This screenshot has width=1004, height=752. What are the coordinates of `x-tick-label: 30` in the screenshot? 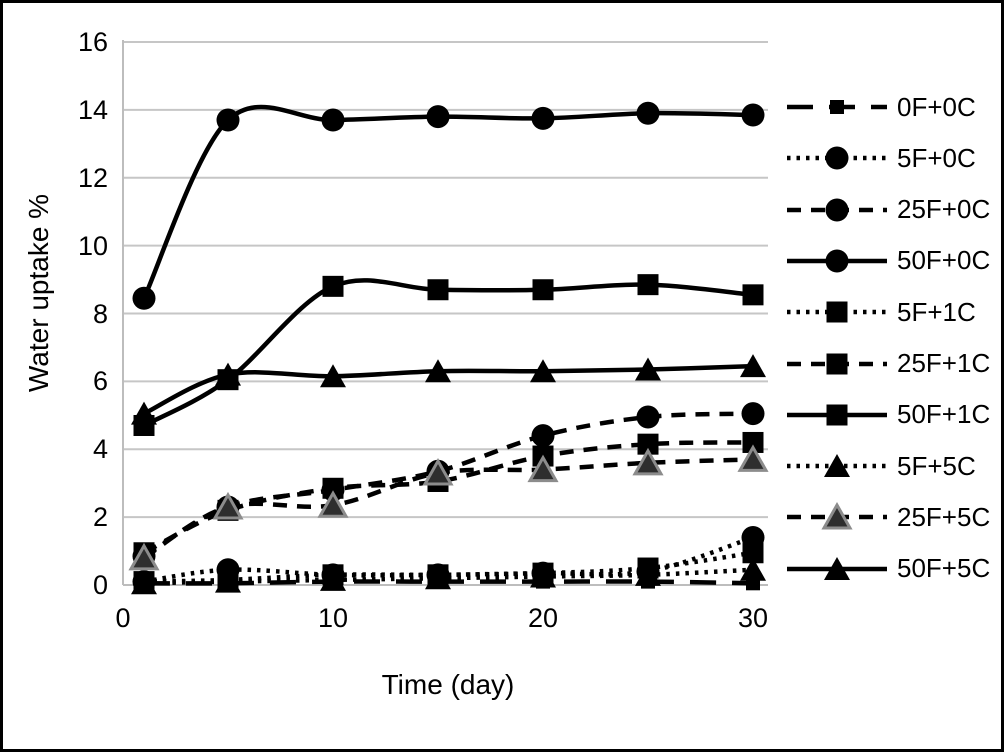 It's located at (753, 618).